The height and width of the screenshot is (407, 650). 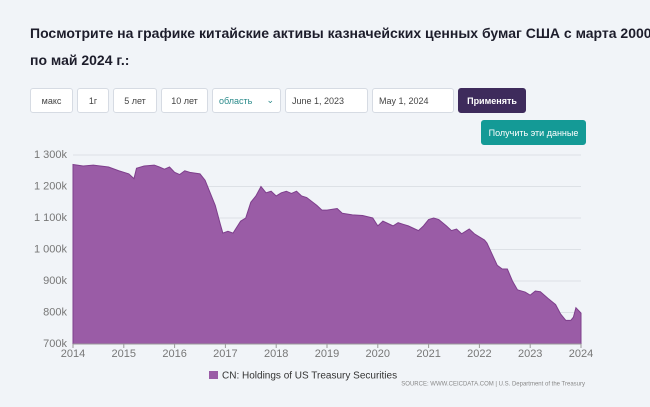 I want to click on date-input: May 1, 2024, so click(x=413, y=100).